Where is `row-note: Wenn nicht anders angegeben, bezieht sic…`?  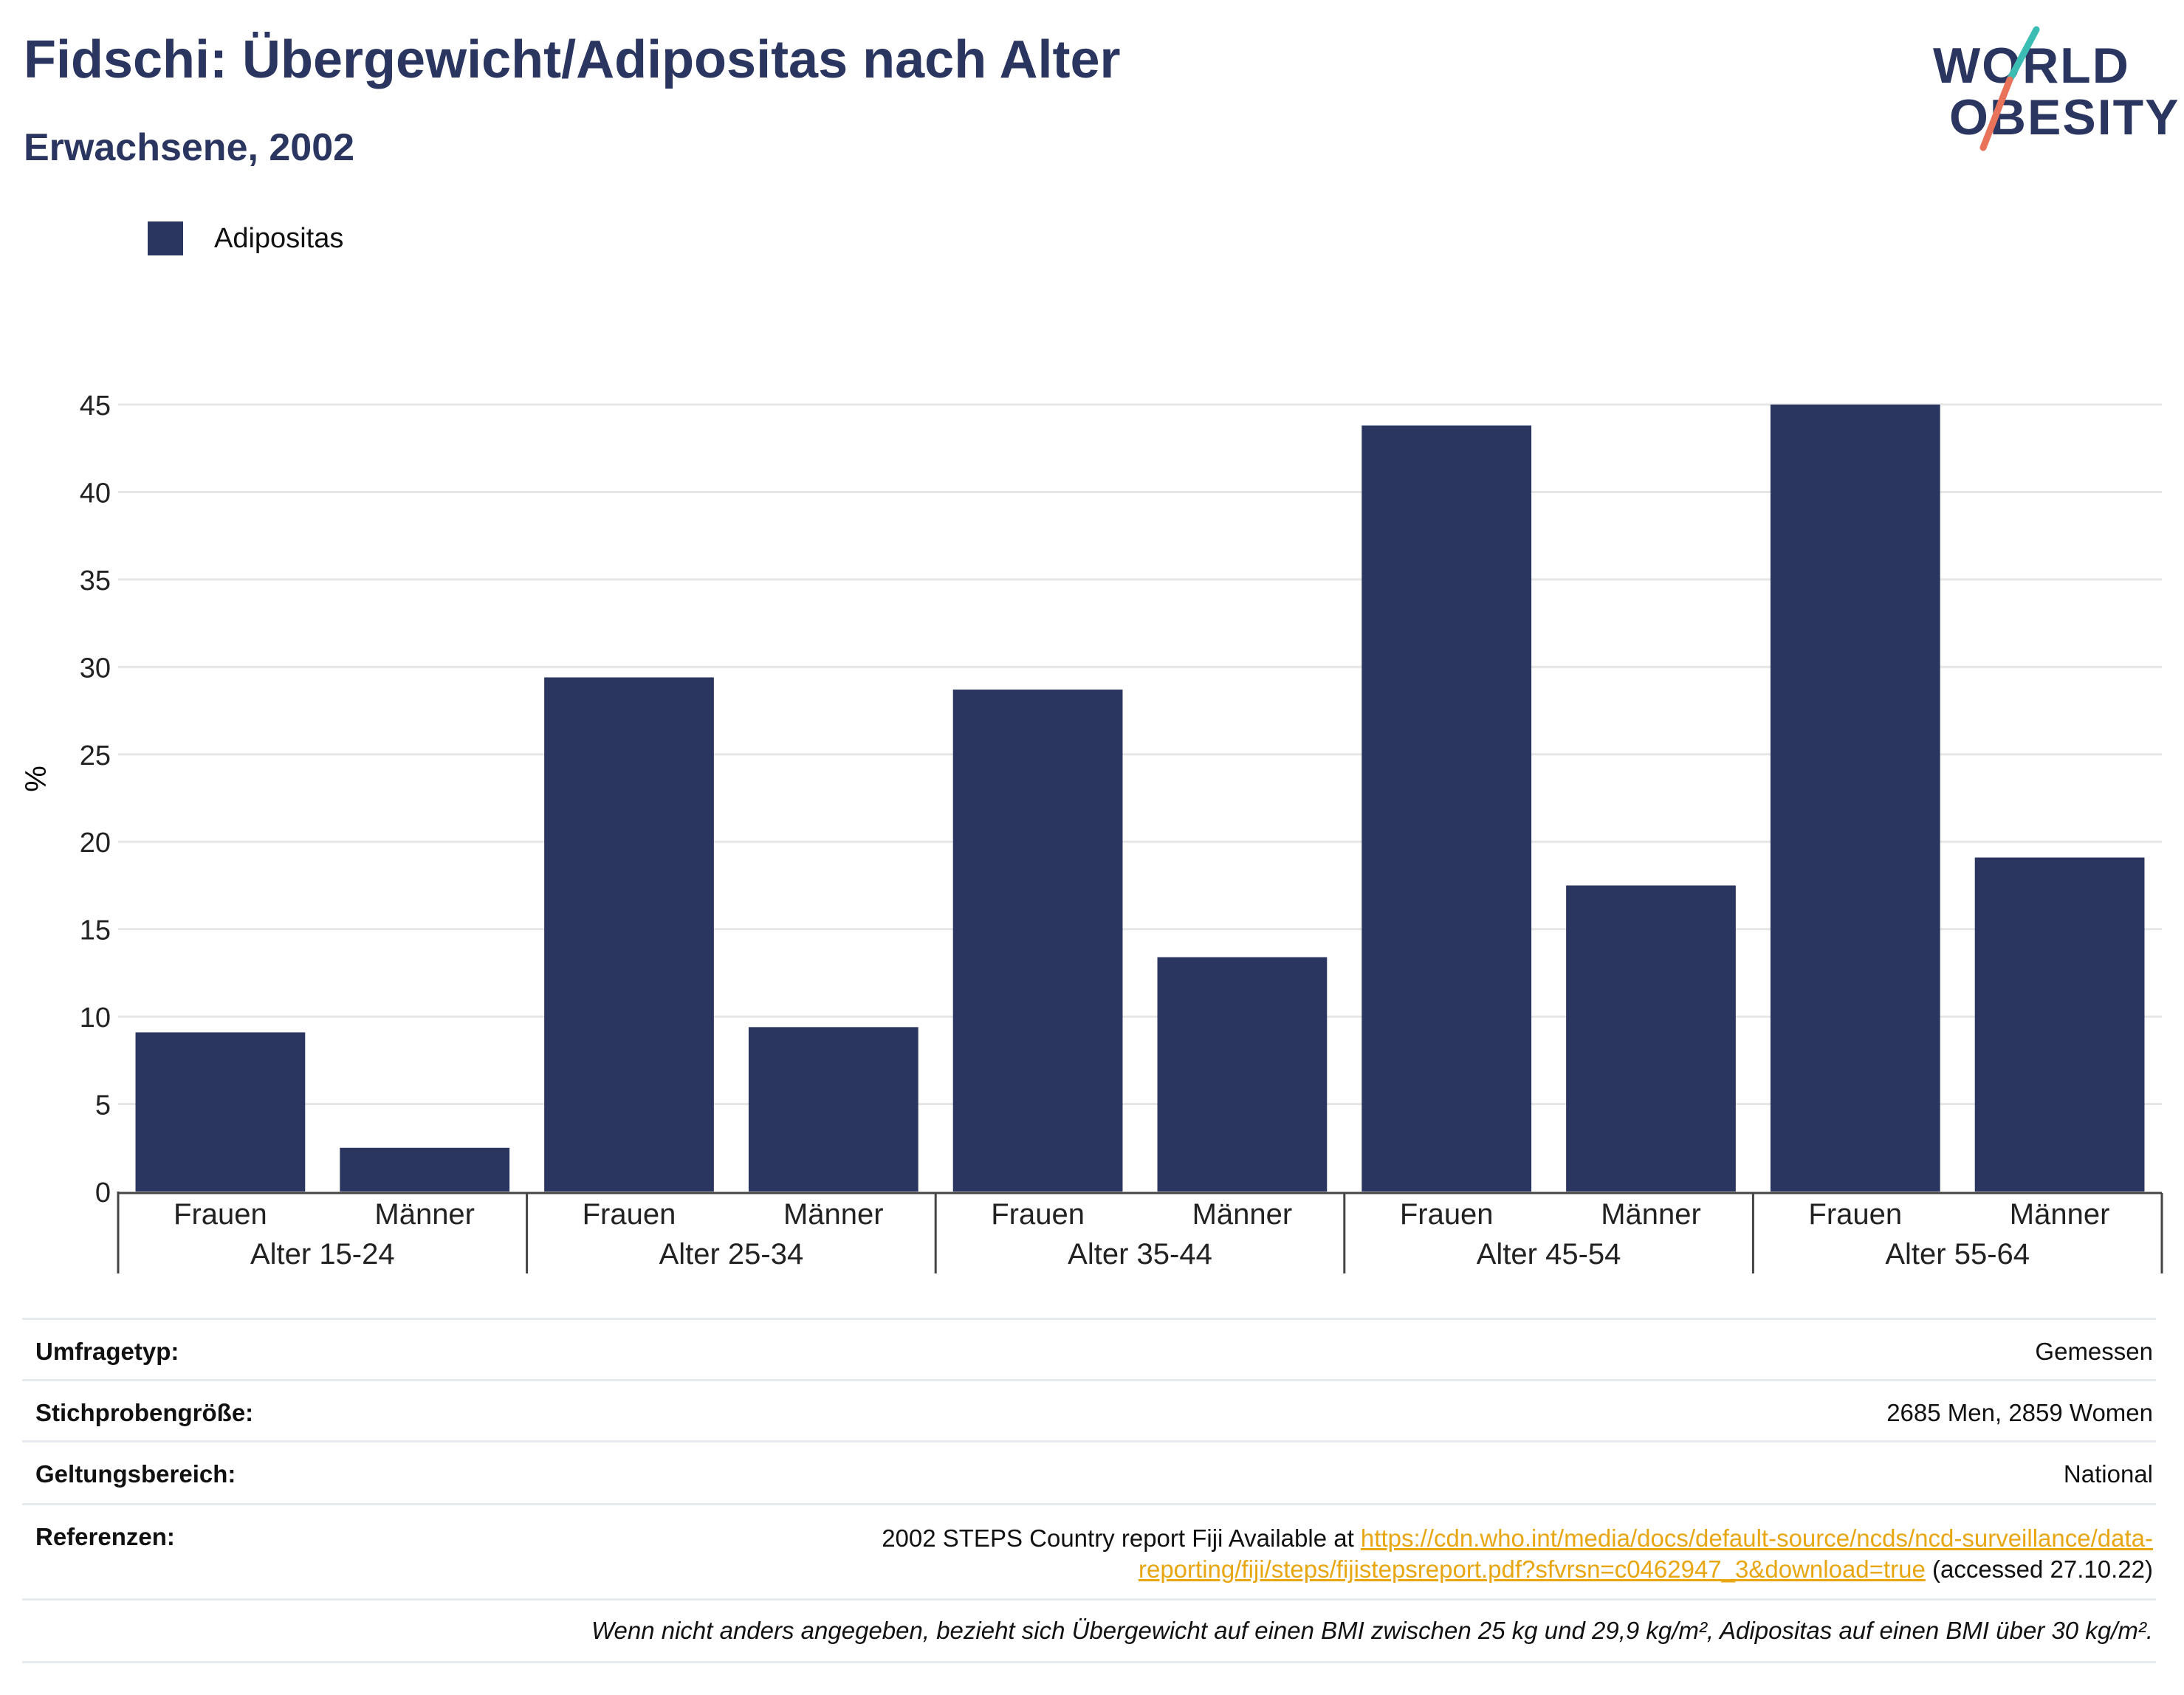 row-note: Wenn nicht anders angegeben, bezieht sic… is located at coordinates (1089, 1630).